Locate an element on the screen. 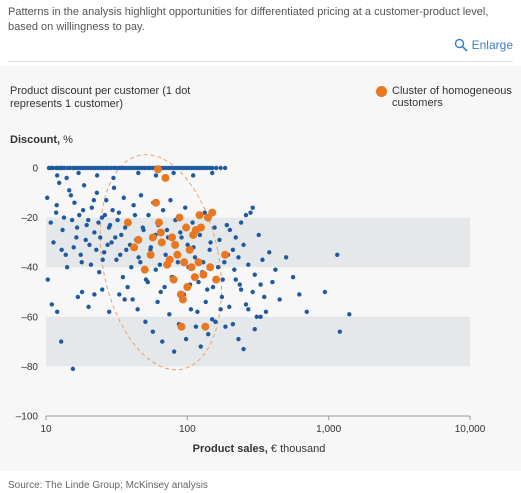 The image size is (521, 493). legend: Cluster of homogeneous customers is located at coordinates (446, 97).